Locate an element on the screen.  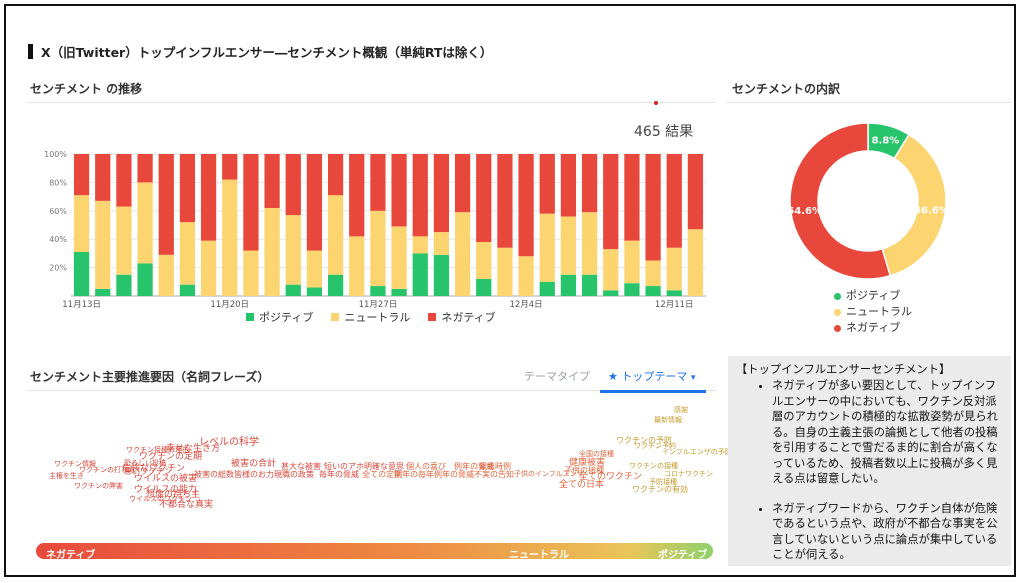
donut-slice-neutral is located at coordinates (914, 205).